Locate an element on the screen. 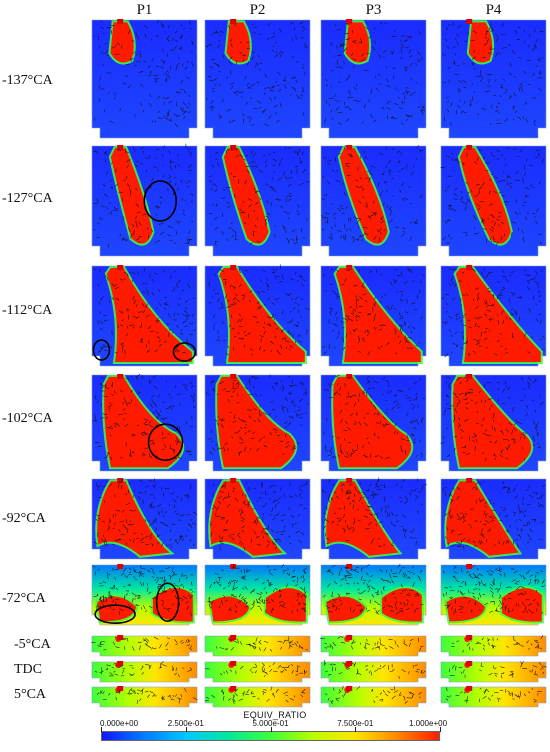 The width and height of the screenshot is (550, 752). region-marker: b is located at coordinates (105, 599).